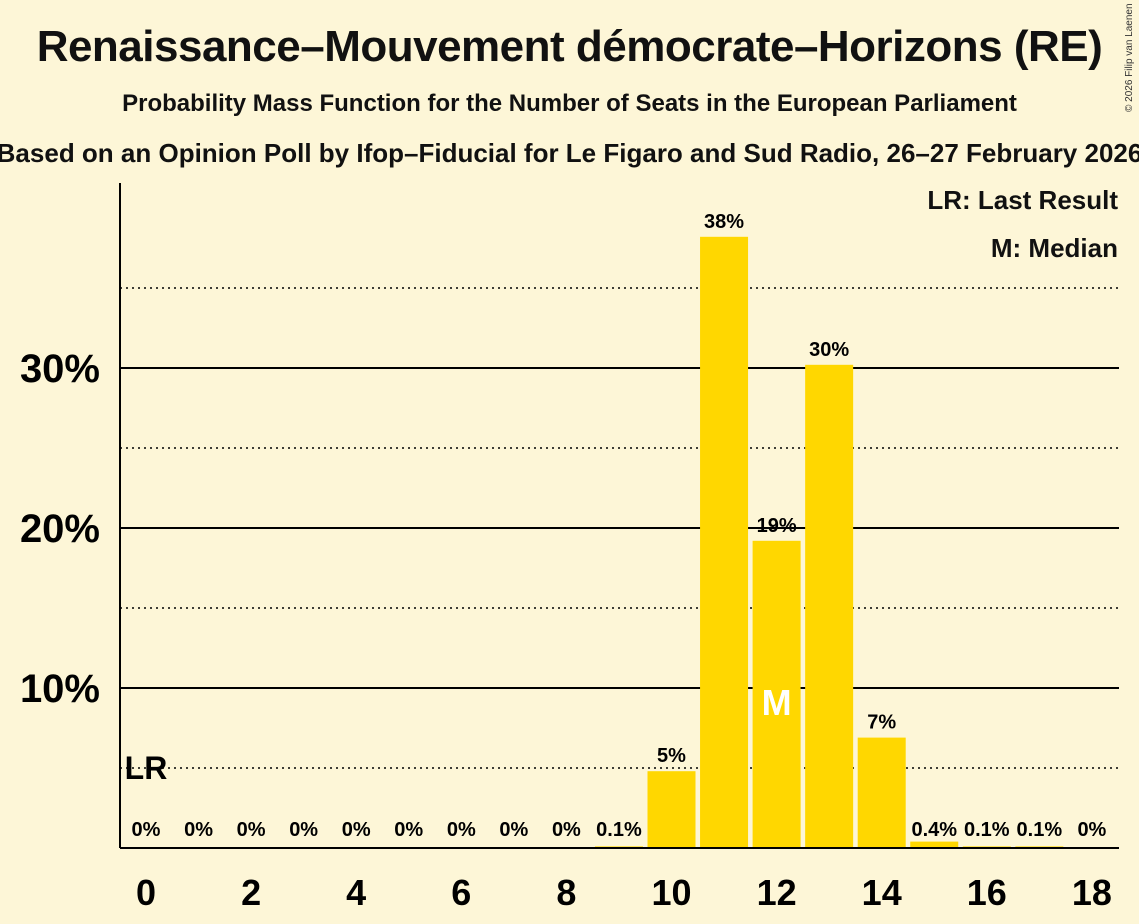 The height and width of the screenshot is (924, 1139). I want to click on legend-last-result: LR: Last Result, so click(1022, 200).